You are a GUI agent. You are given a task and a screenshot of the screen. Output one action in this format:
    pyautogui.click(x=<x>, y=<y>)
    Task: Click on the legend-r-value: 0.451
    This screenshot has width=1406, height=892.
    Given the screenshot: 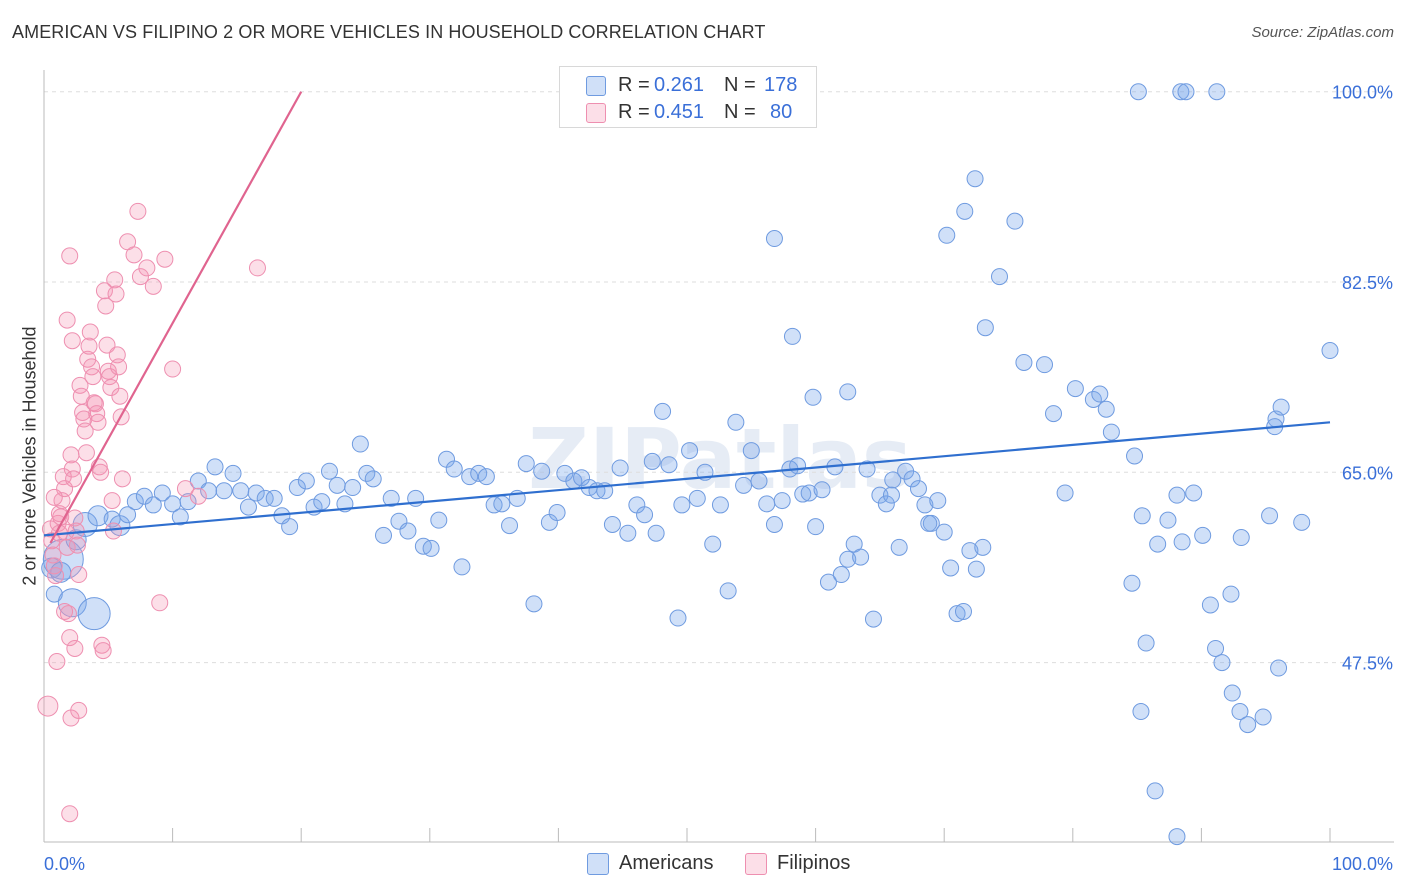 What is the action you would take?
    pyautogui.click(x=679, y=112)
    